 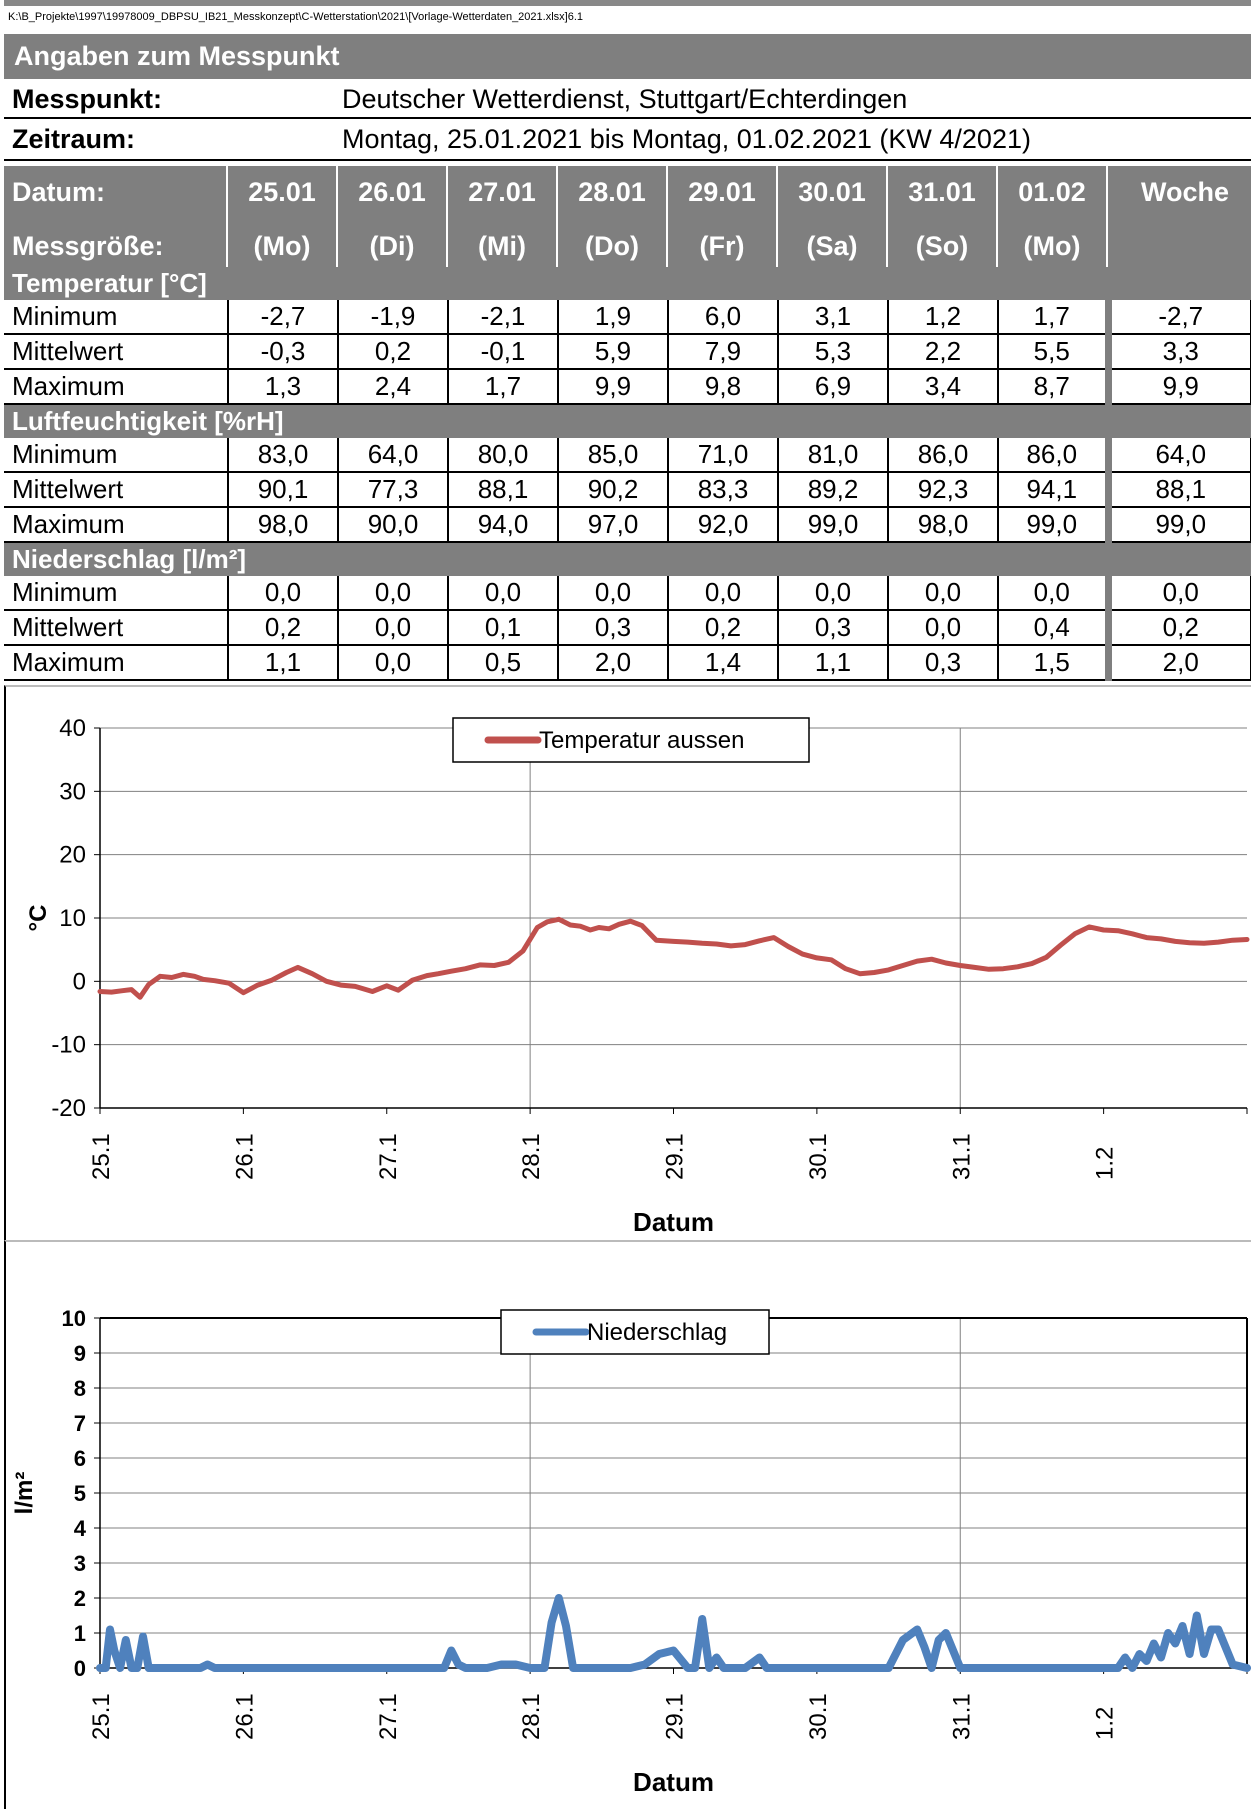 I want to click on cell-value: -0,1, so click(x=503, y=352).